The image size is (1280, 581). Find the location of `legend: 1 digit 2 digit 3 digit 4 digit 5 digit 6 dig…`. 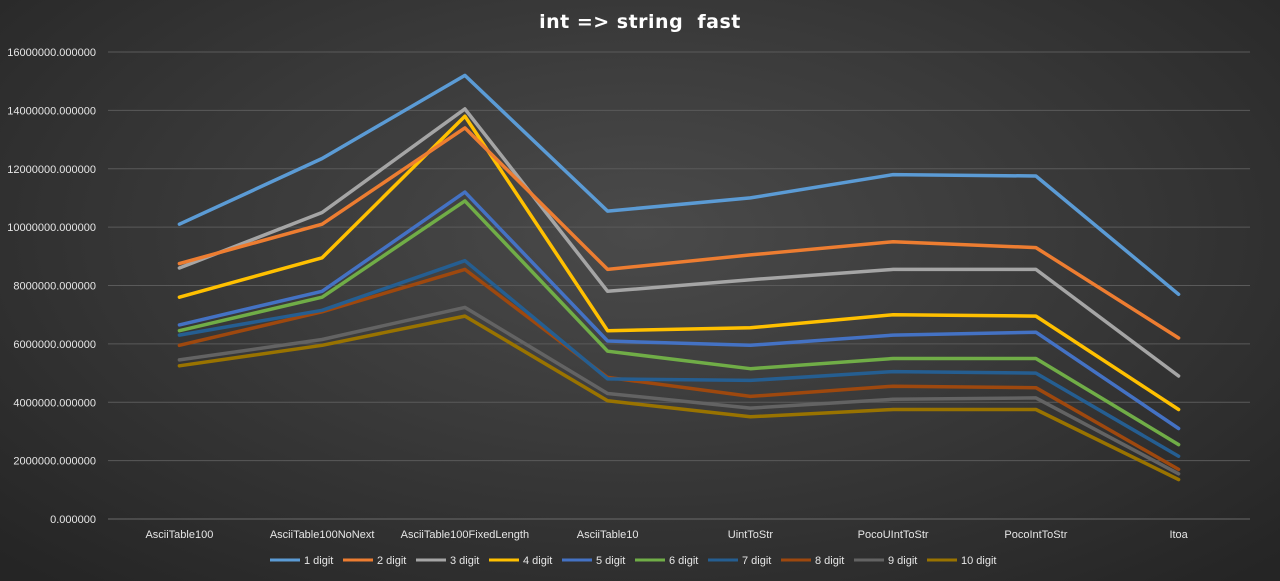

legend: 1 digit 2 digit 3 digit 4 digit 5 digit 6 dig… is located at coordinates (633, 561).